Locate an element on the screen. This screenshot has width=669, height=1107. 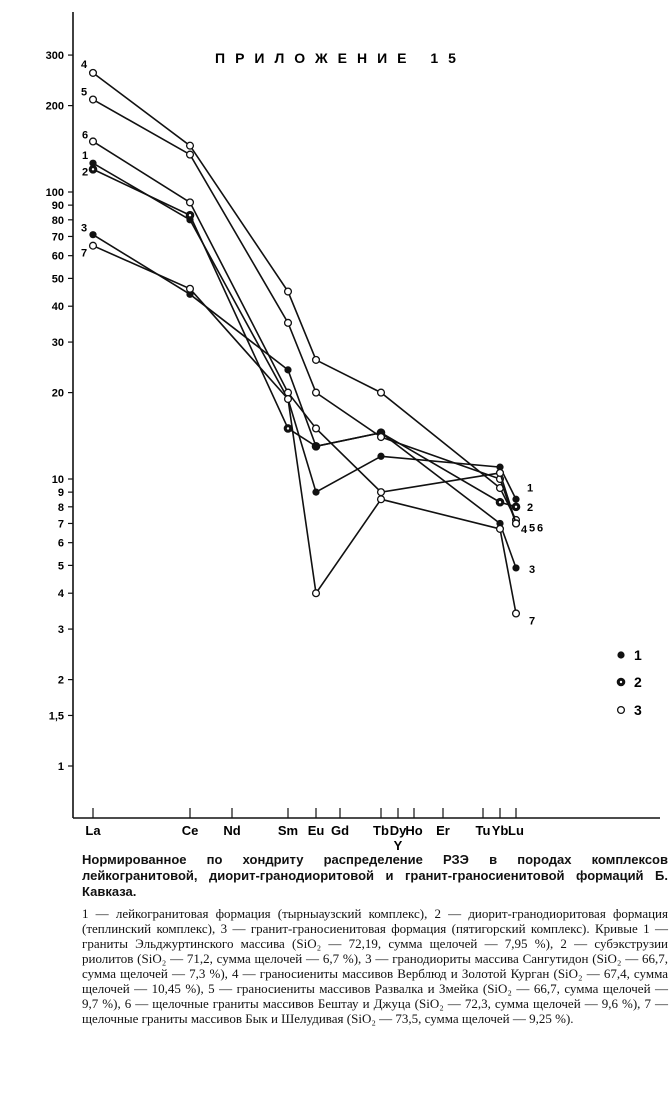
curve-end-label: 2 is located at coordinates (530, 508).